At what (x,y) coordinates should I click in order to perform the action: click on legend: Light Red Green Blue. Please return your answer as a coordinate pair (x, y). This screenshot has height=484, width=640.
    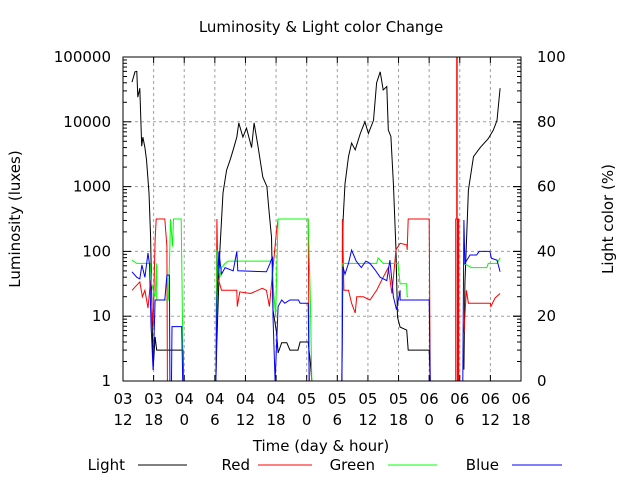
    Looking at the image, I should click on (325, 465).